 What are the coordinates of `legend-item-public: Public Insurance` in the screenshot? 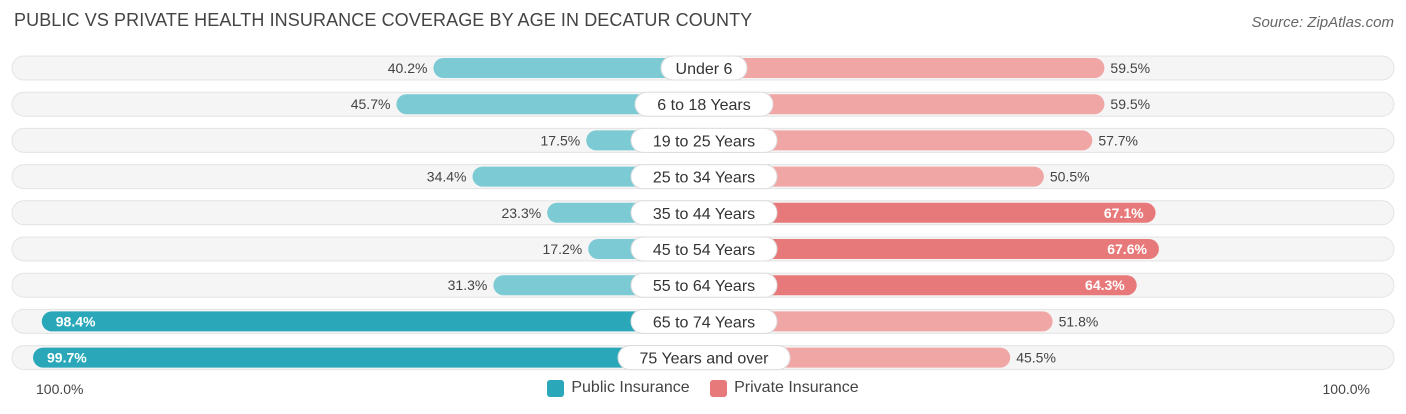 It's located at (618, 388).